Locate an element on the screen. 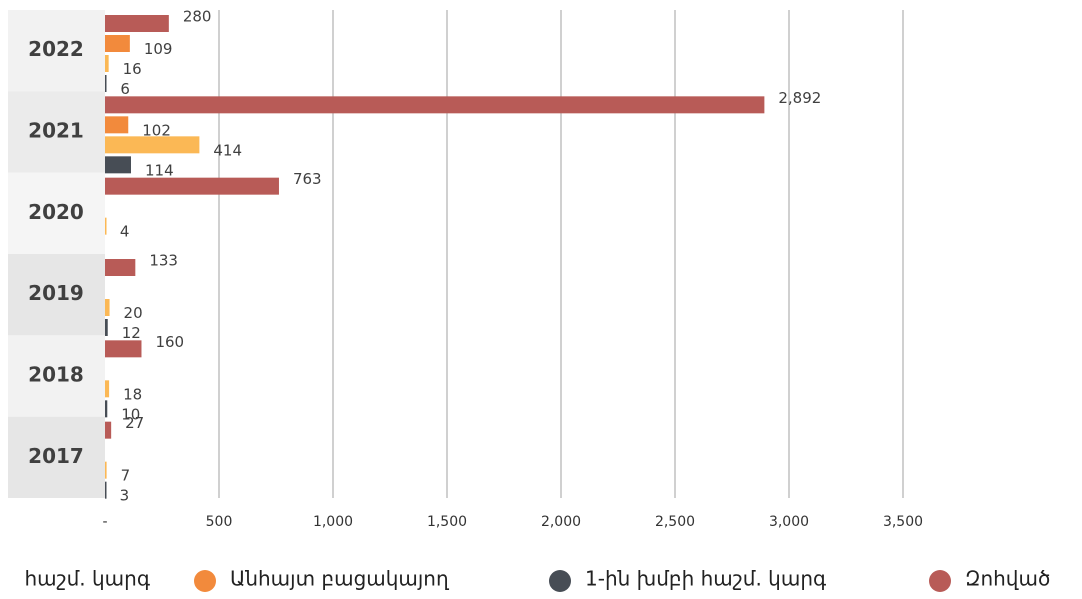  value-label: 10 is located at coordinates (130, 414).